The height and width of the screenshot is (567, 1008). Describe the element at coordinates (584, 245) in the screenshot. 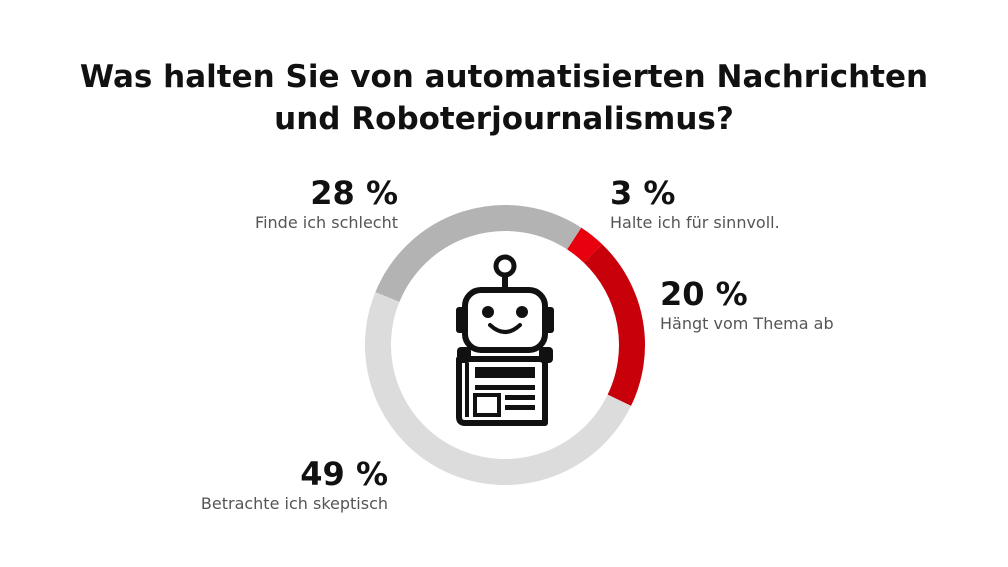

I see `donut-slice-sinnvoll` at that location.